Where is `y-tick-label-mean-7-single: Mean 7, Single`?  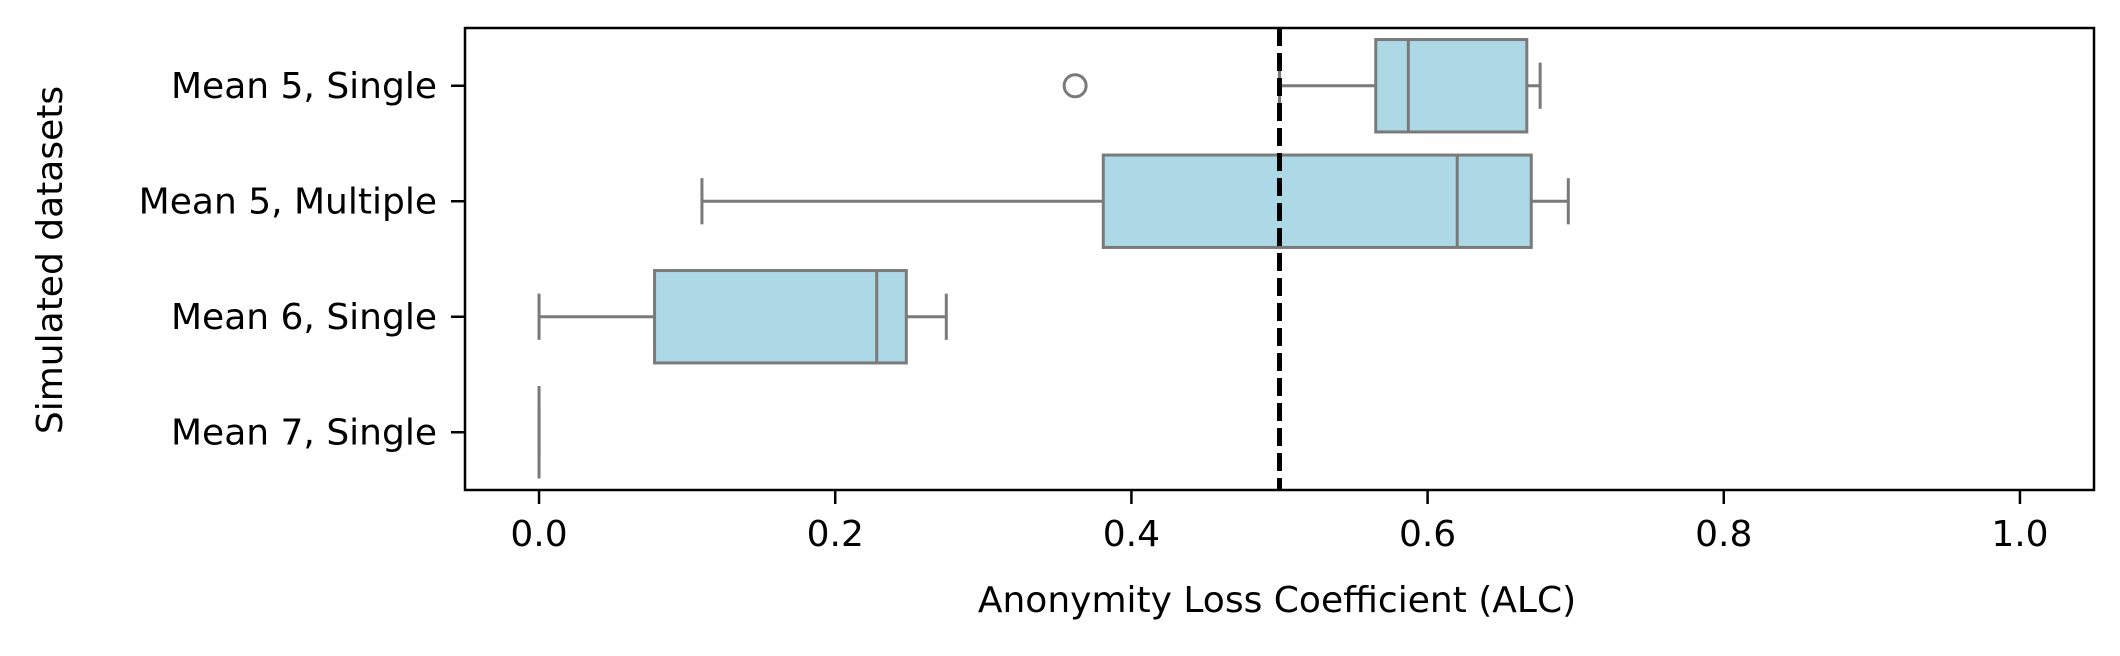 y-tick-label-mean-7-single: Mean 7, Single is located at coordinates (304, 432).